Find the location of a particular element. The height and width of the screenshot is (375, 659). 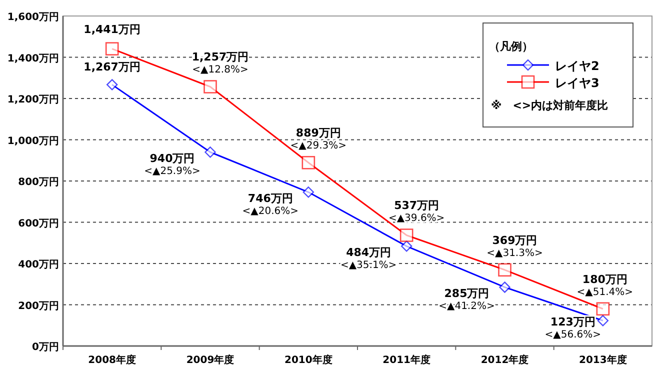

data-label: 746万円 <▲20.6%> is located at coordinates (270, 205).